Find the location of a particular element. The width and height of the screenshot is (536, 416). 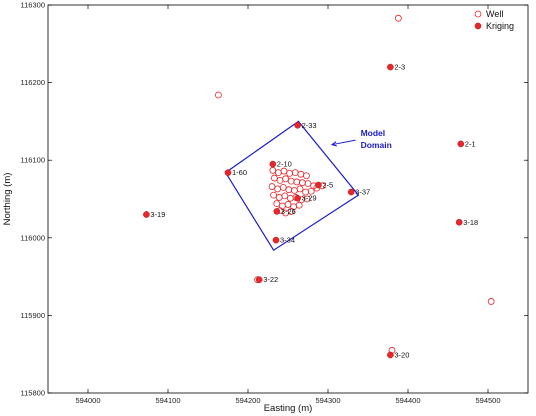

x-tick-label: 594400 is located at coordinates (407, 400).